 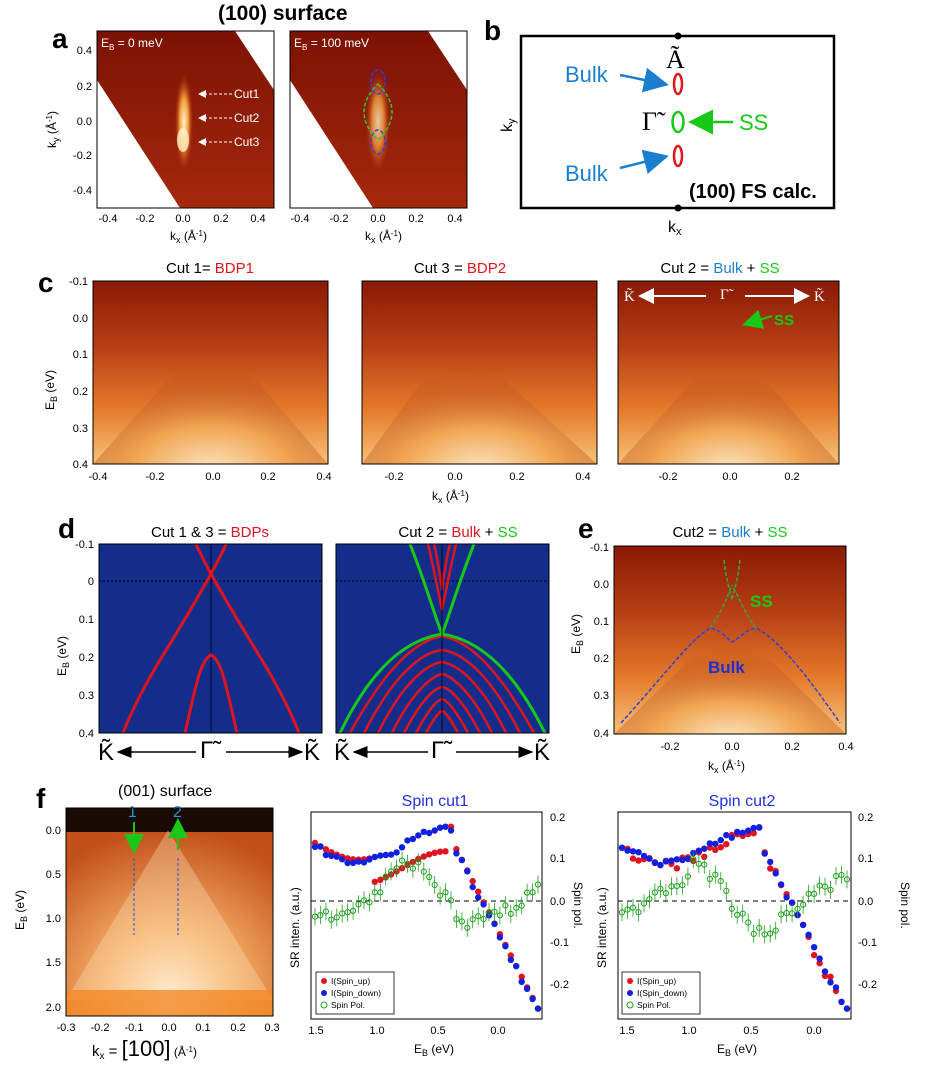 What do you see at coordinates (729, 532) in the screenshot?
I see `panel-e-title: Cut2 = Bulk + SS` at bounding box center [729, 532].